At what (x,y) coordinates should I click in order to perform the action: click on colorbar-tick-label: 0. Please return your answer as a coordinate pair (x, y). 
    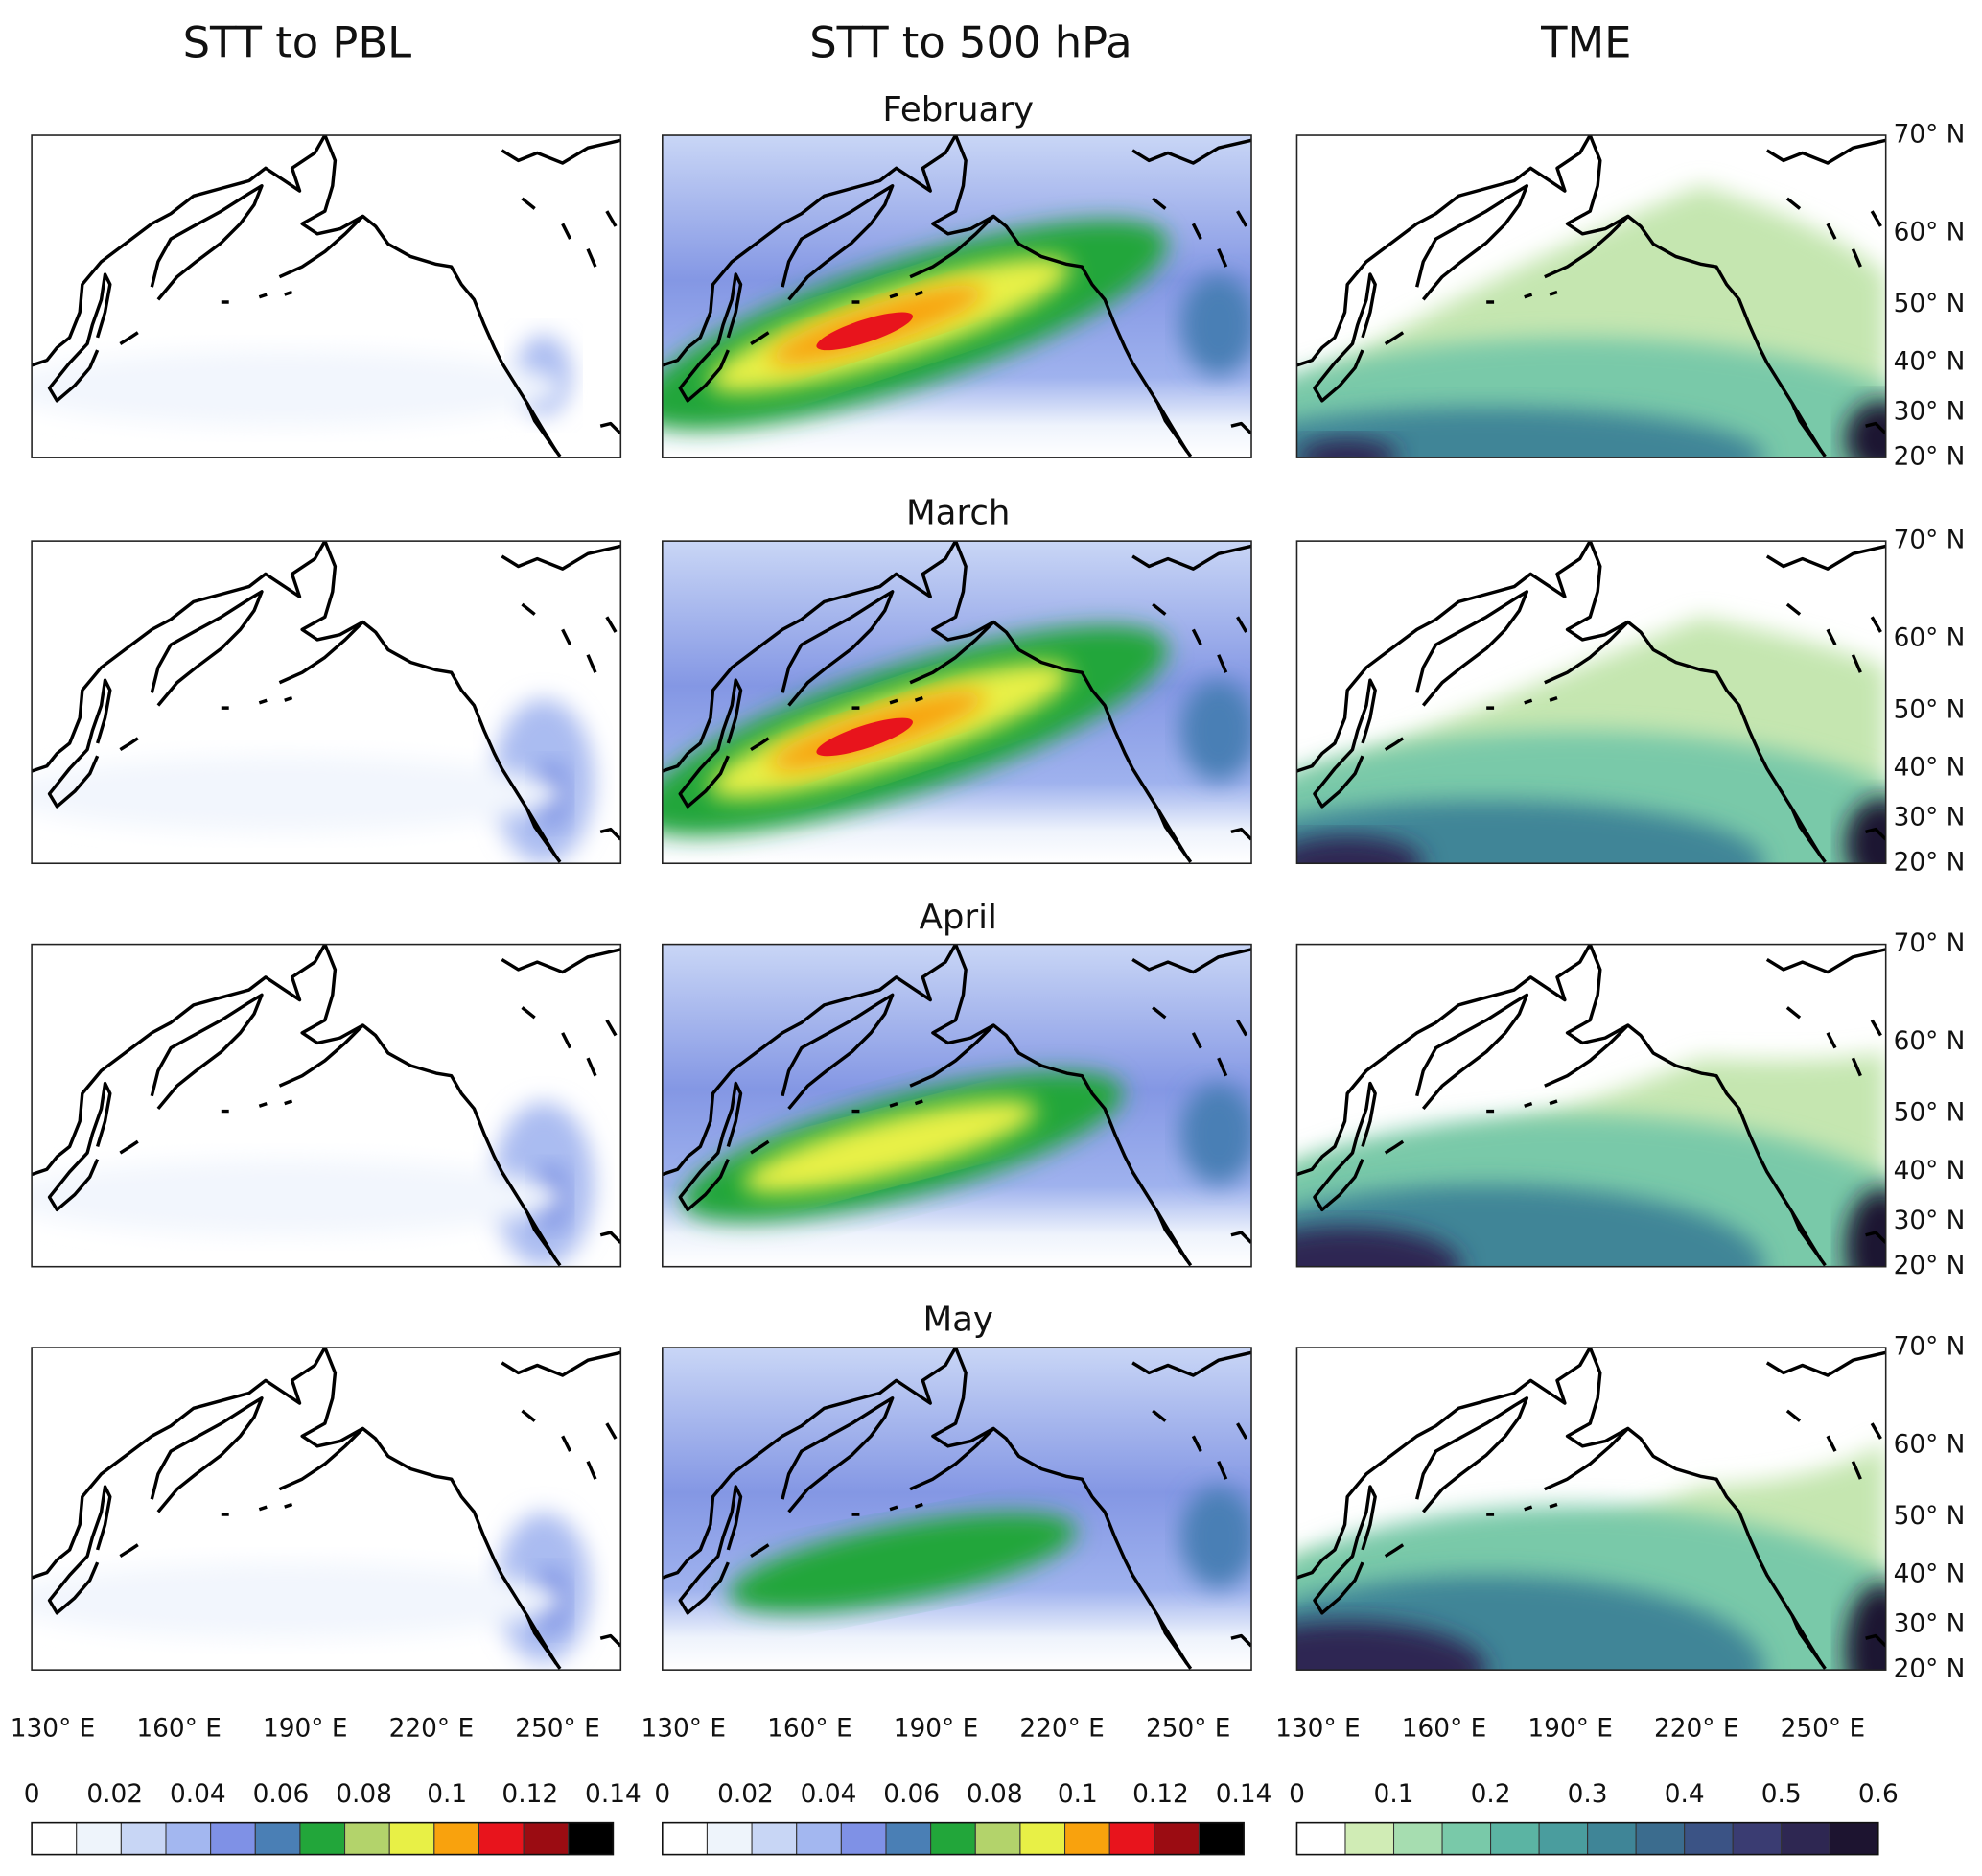
    Looking at the image, I should click on (32, 1794).